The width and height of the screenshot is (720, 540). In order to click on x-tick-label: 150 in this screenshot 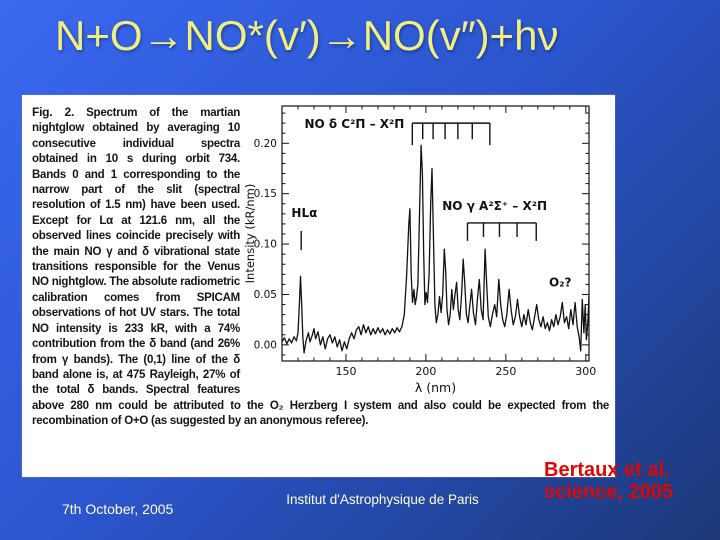, I will do `click(345, 371)`.